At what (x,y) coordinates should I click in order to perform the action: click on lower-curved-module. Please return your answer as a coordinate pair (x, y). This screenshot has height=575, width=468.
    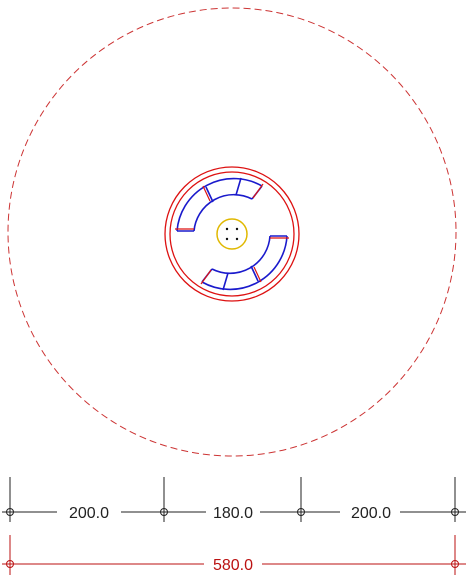
    Looking at the image, I should click on (244, 263).